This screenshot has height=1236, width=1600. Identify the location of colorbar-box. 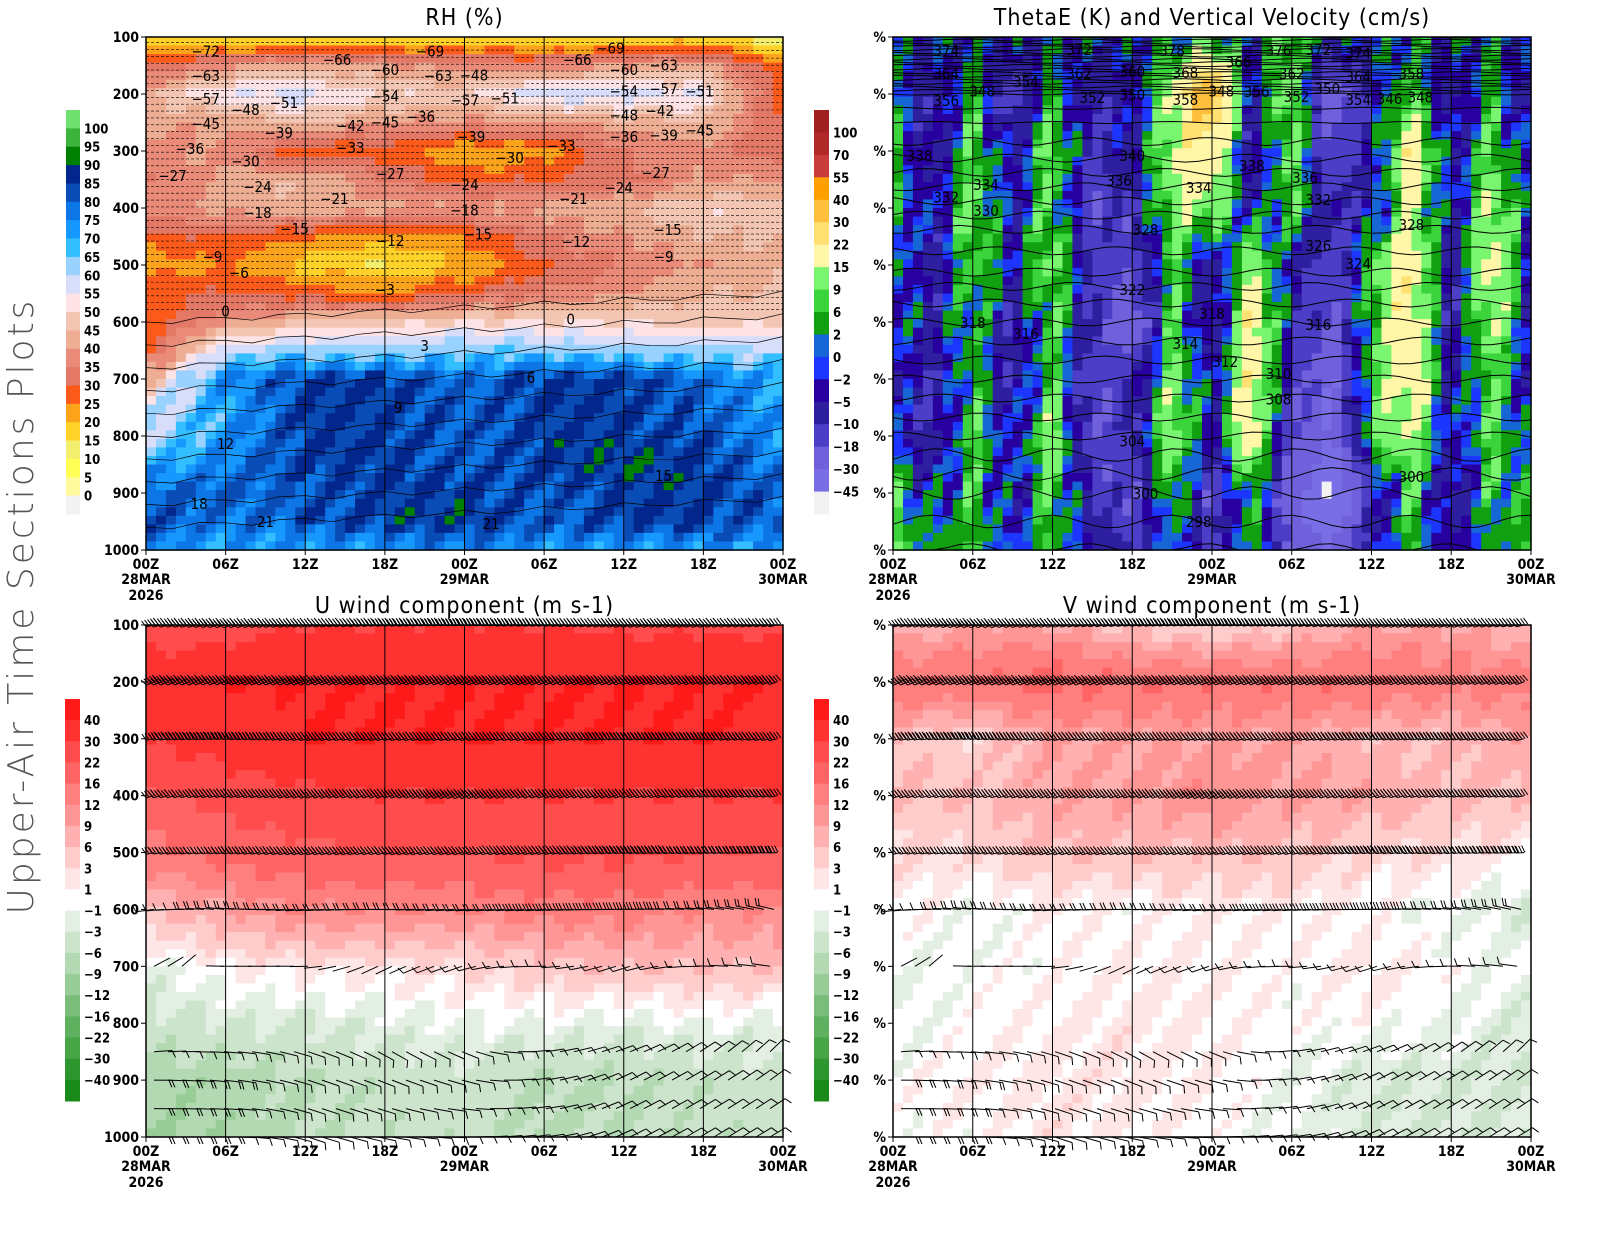
(73, 174).